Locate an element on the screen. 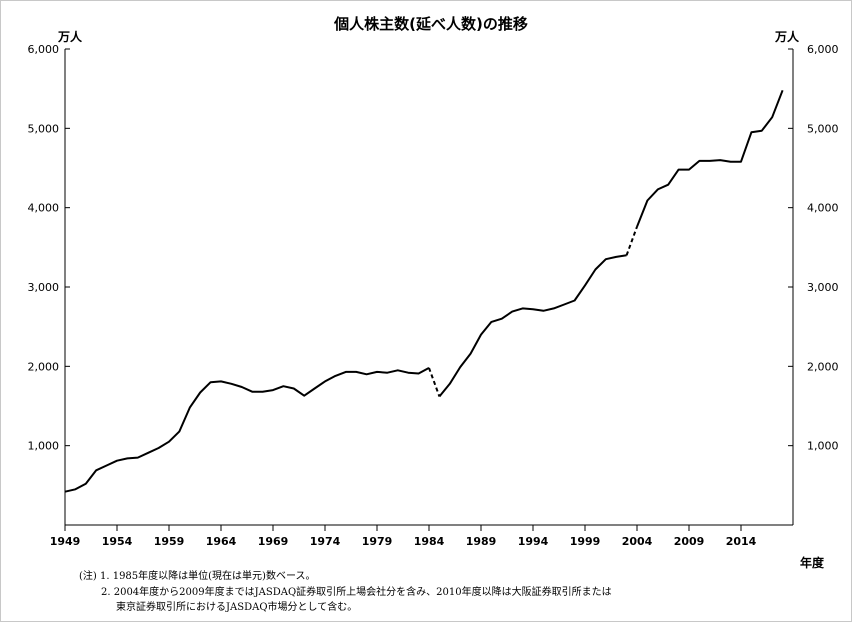 The image size is (852, 626). y-unit-right: 万人 is located at coordinates (787, 36).